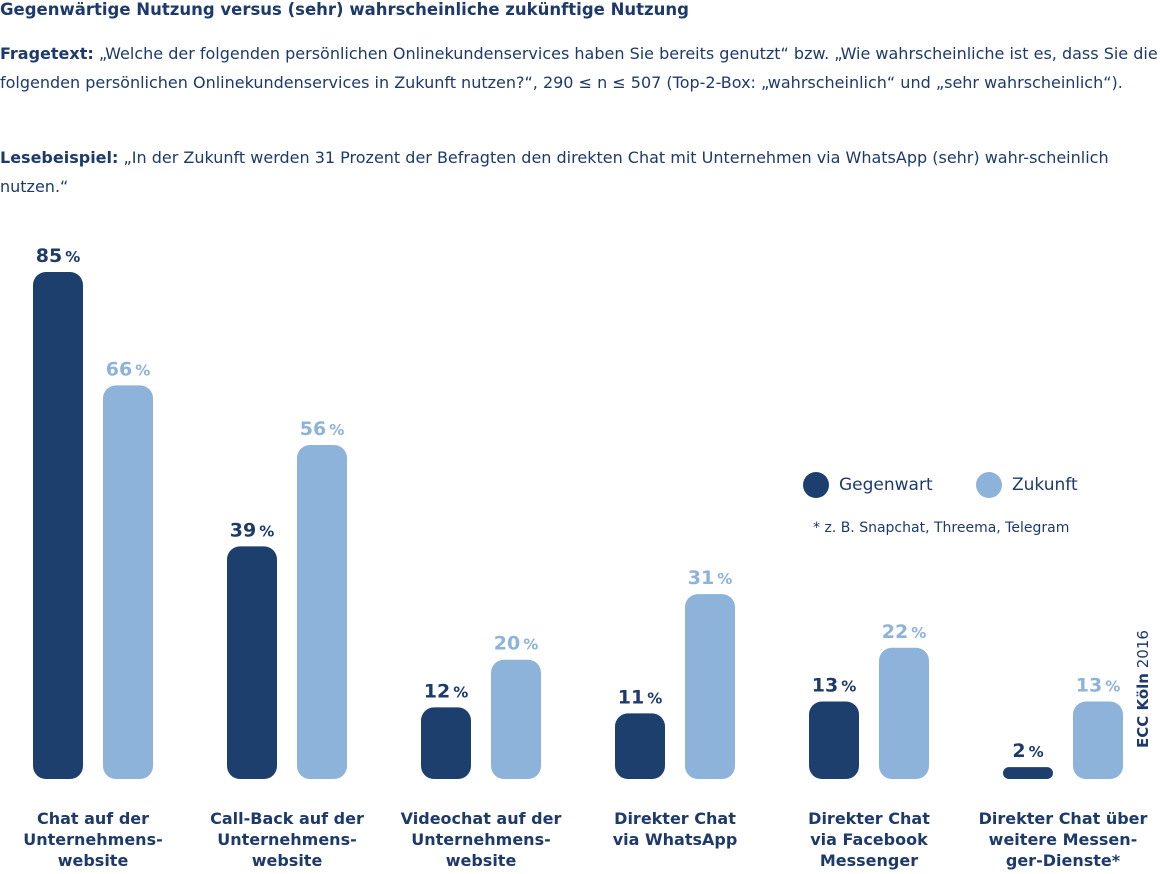  Describe the element at coordinates (710, 578) in the screenshot. I see `value-label-zukunft-3: 31%` at that location.